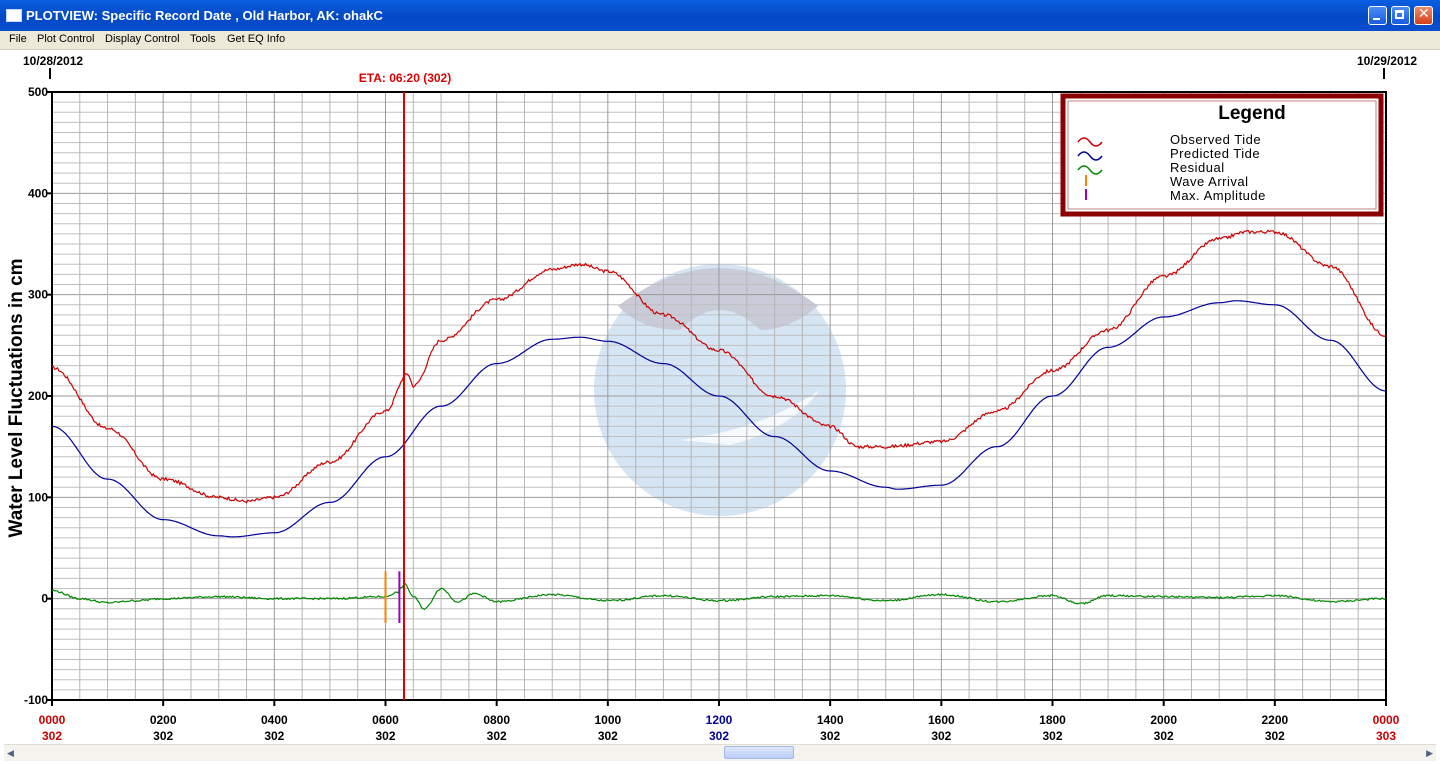 The width and height of the screenshot is (1440, 764). I want to click on x-tick-time-label: 1400, so click(830, 720).